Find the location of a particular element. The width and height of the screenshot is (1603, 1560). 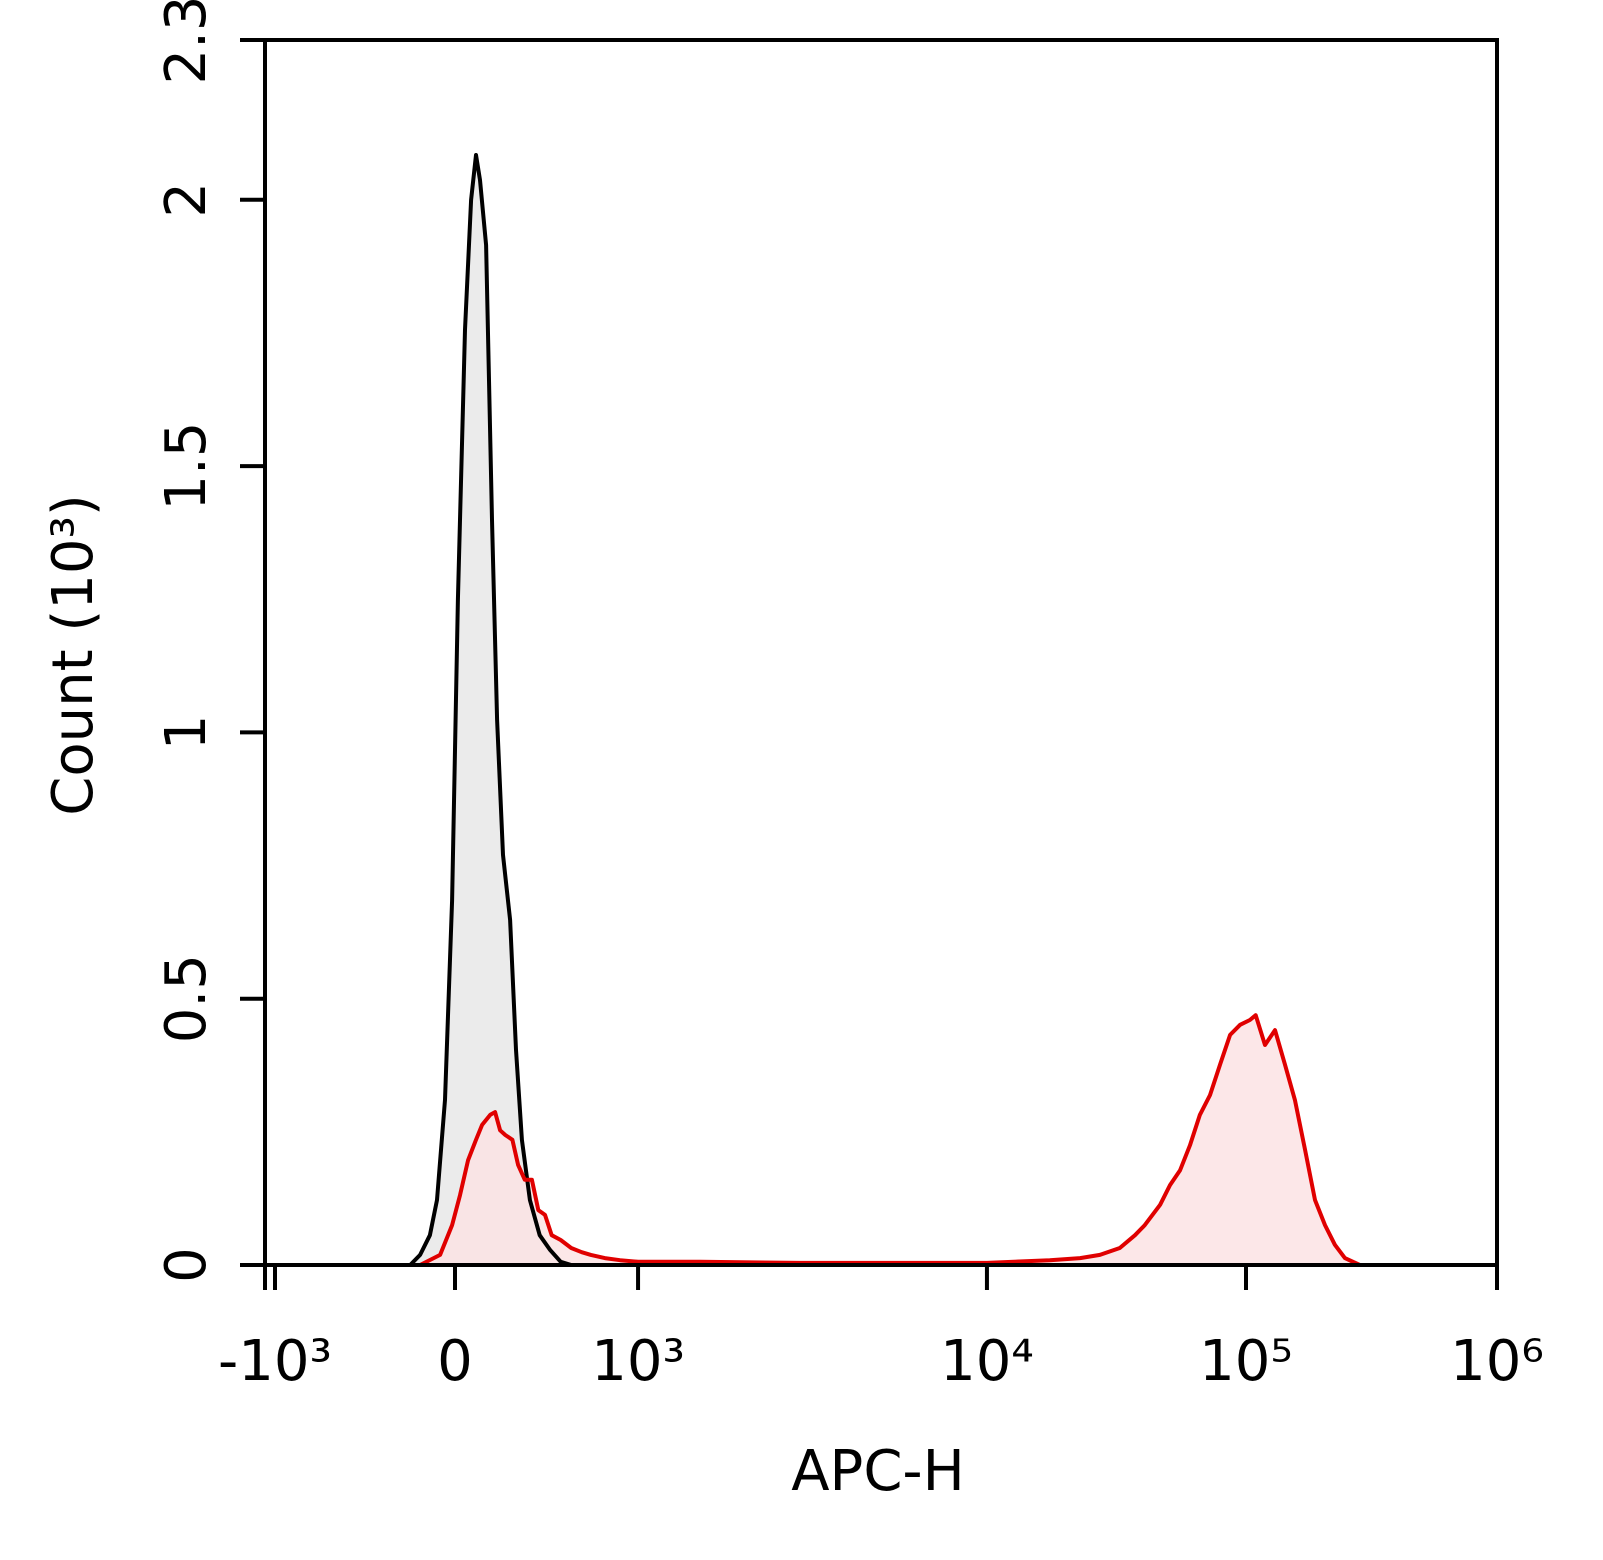

x-tick-label: 10⁵ is located at coordinates (1246, 1361).